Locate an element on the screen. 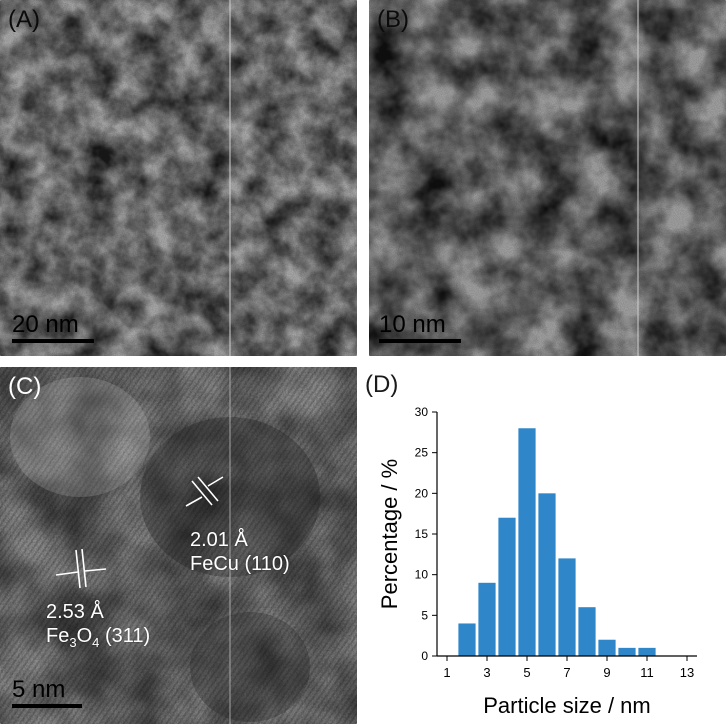 The height and width of the screenshot is (724, 726). bar-3nm is located at coordinates (487, 619).